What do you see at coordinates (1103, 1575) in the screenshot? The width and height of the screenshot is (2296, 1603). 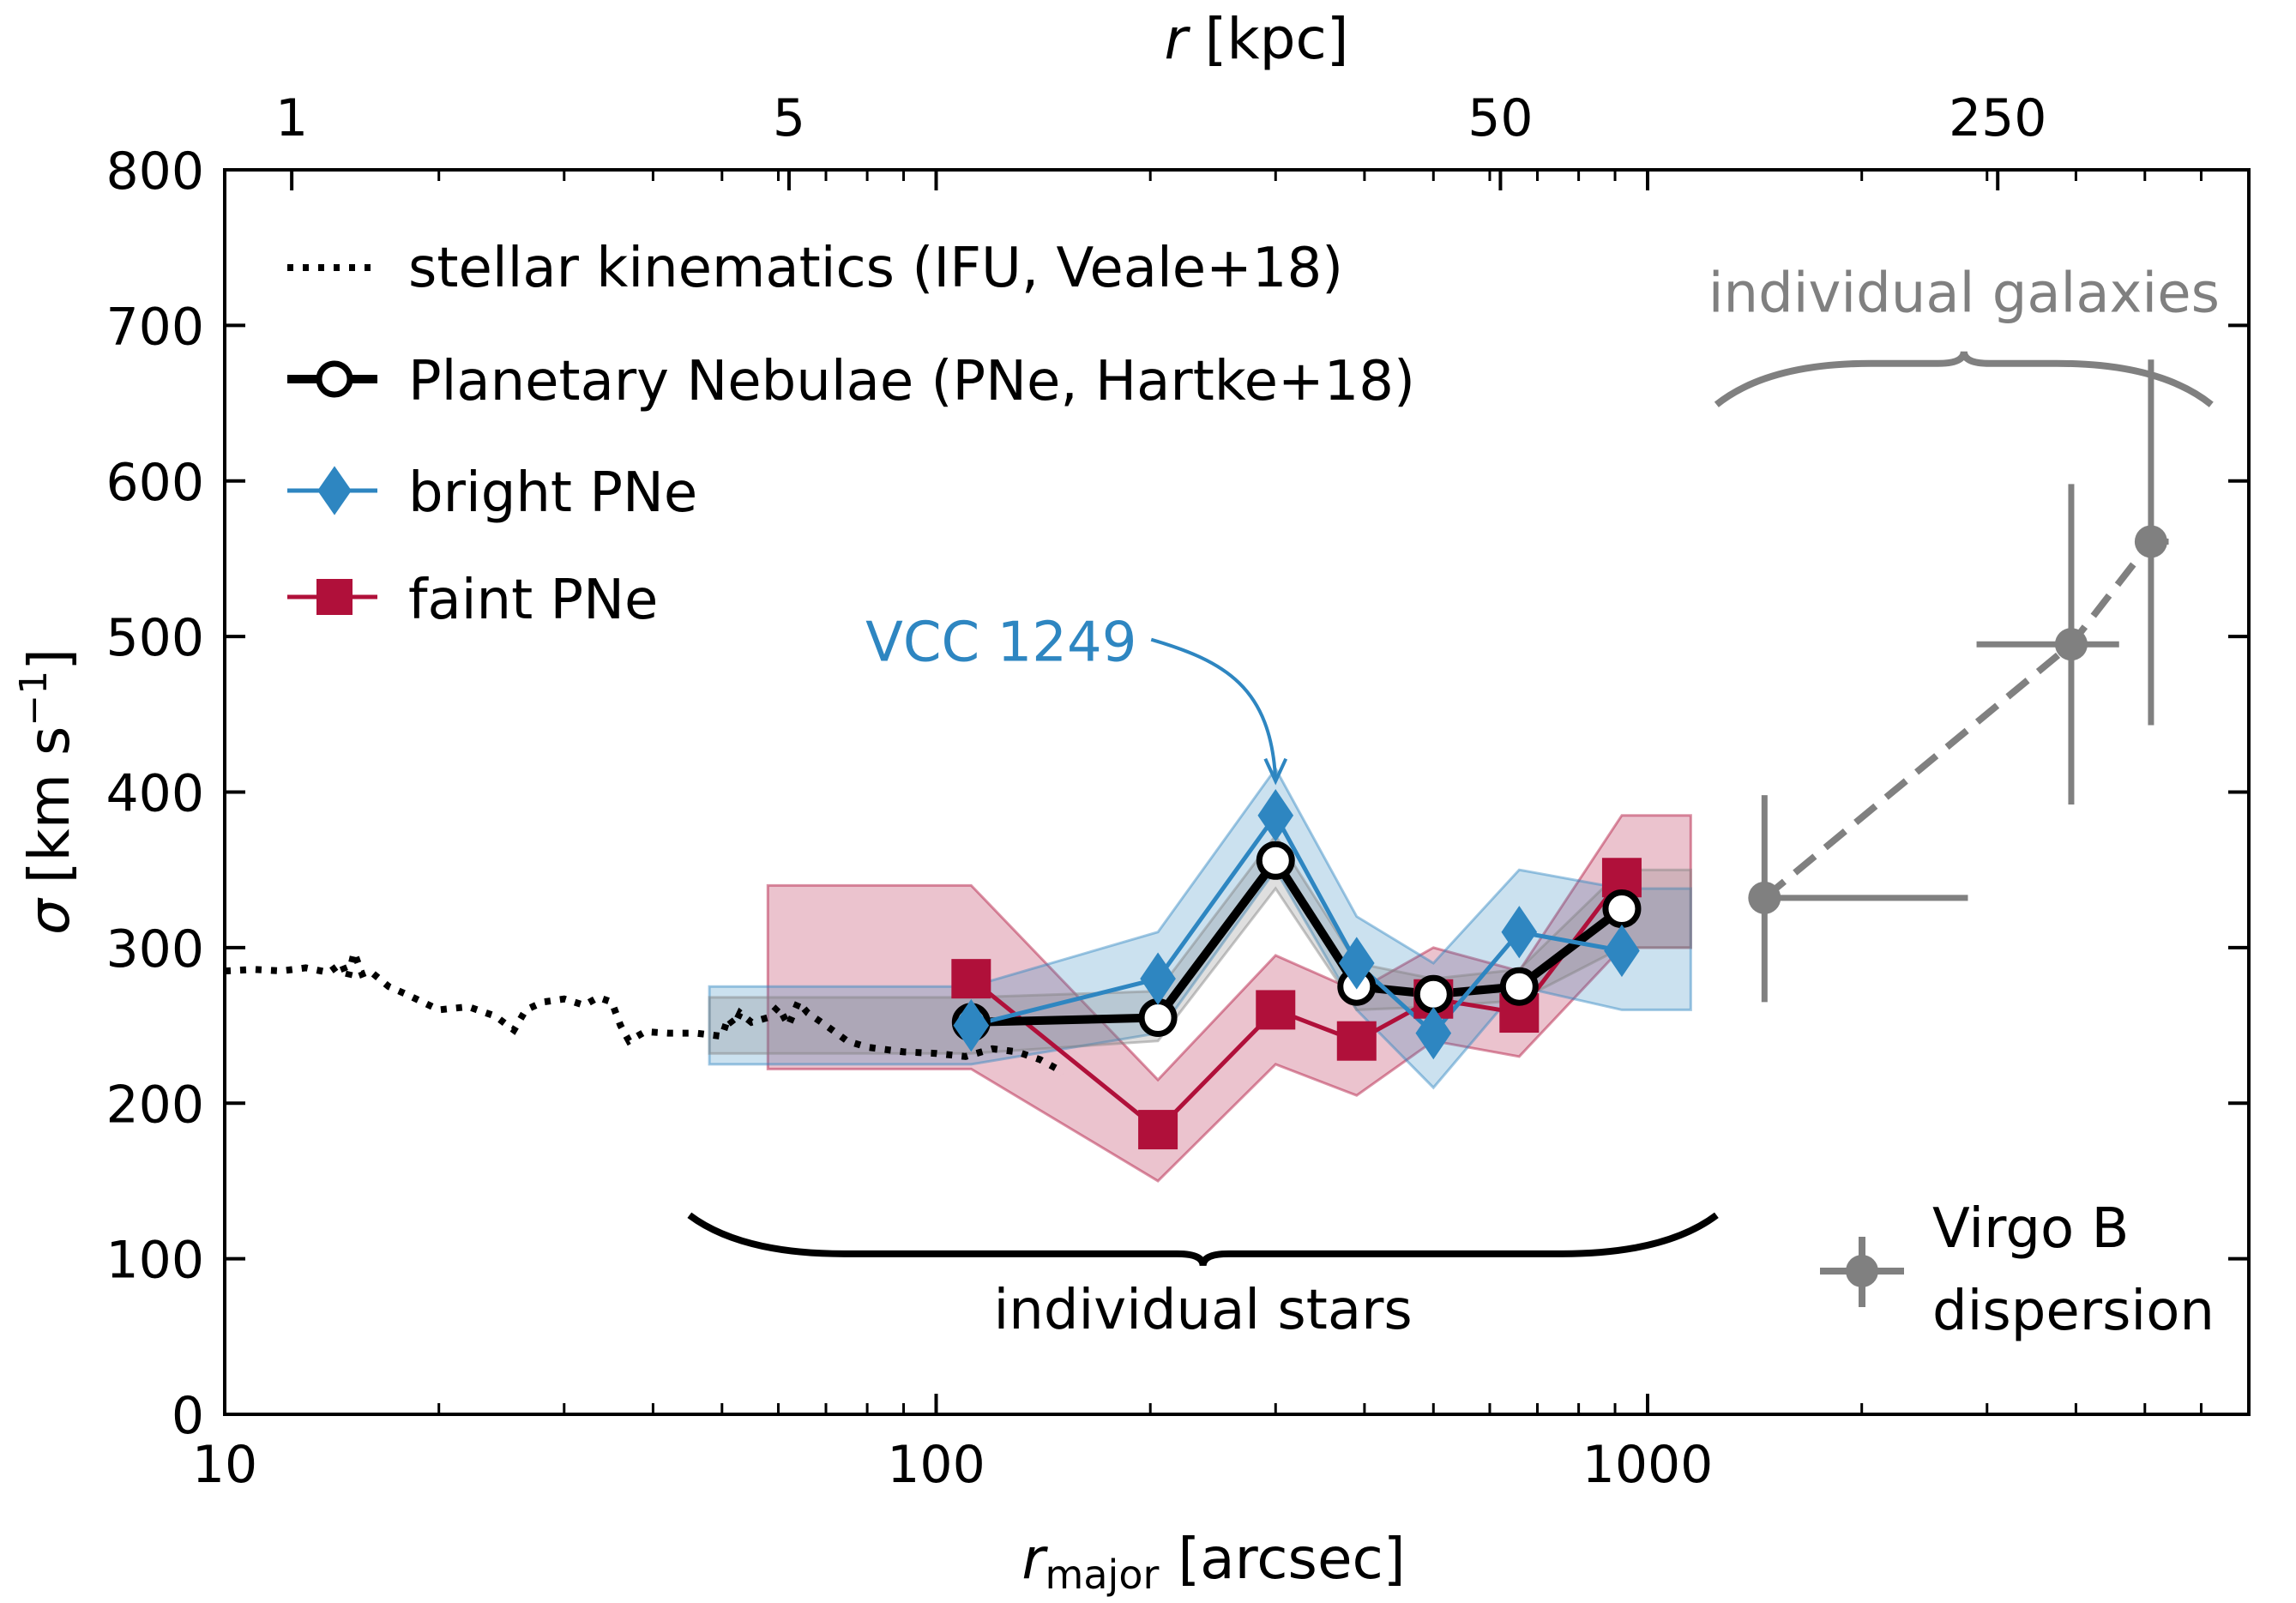 I see `x-axis-label-sub: major` at bounding box center [1103, 1575].